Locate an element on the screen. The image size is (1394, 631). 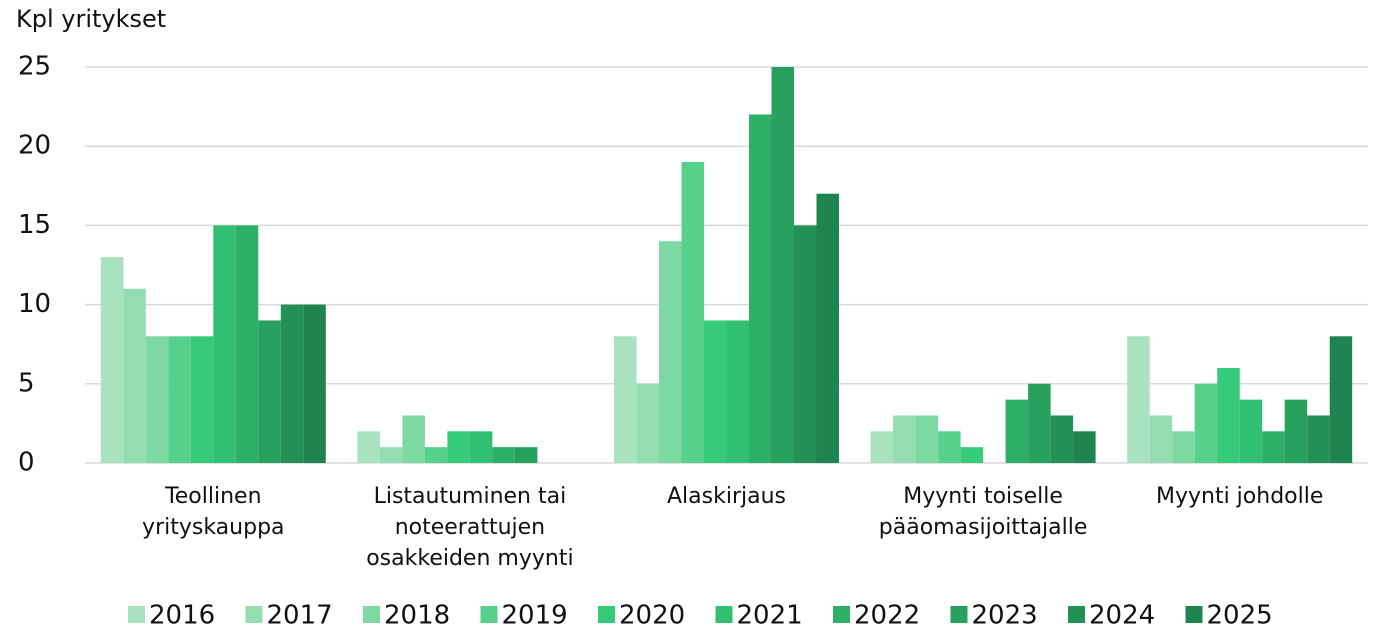
legend-label: 2023 is located at coordinates (1005, 616).